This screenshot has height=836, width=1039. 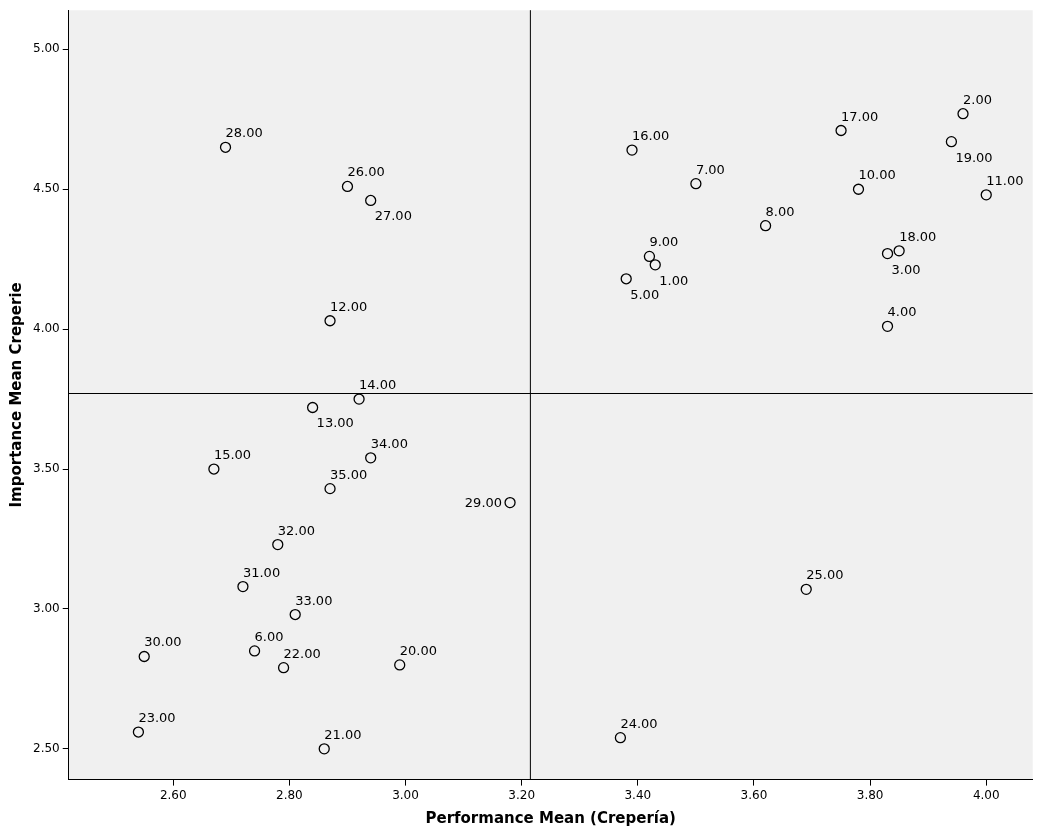 What do you see at coordinates (986, 794) in the screenshot?
I see `x-tick-label: 4.00` at bounding box center [986, 794].